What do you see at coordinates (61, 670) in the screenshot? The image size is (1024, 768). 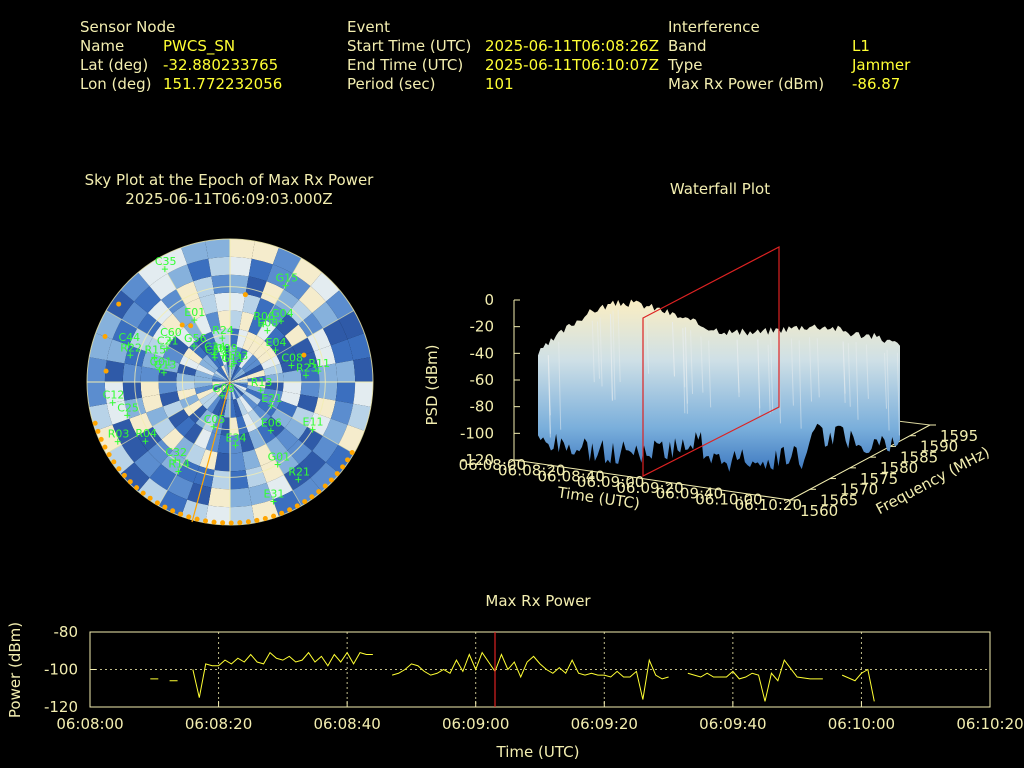 I see `power-ytick-label: -100` at bounding box center [61, 670].